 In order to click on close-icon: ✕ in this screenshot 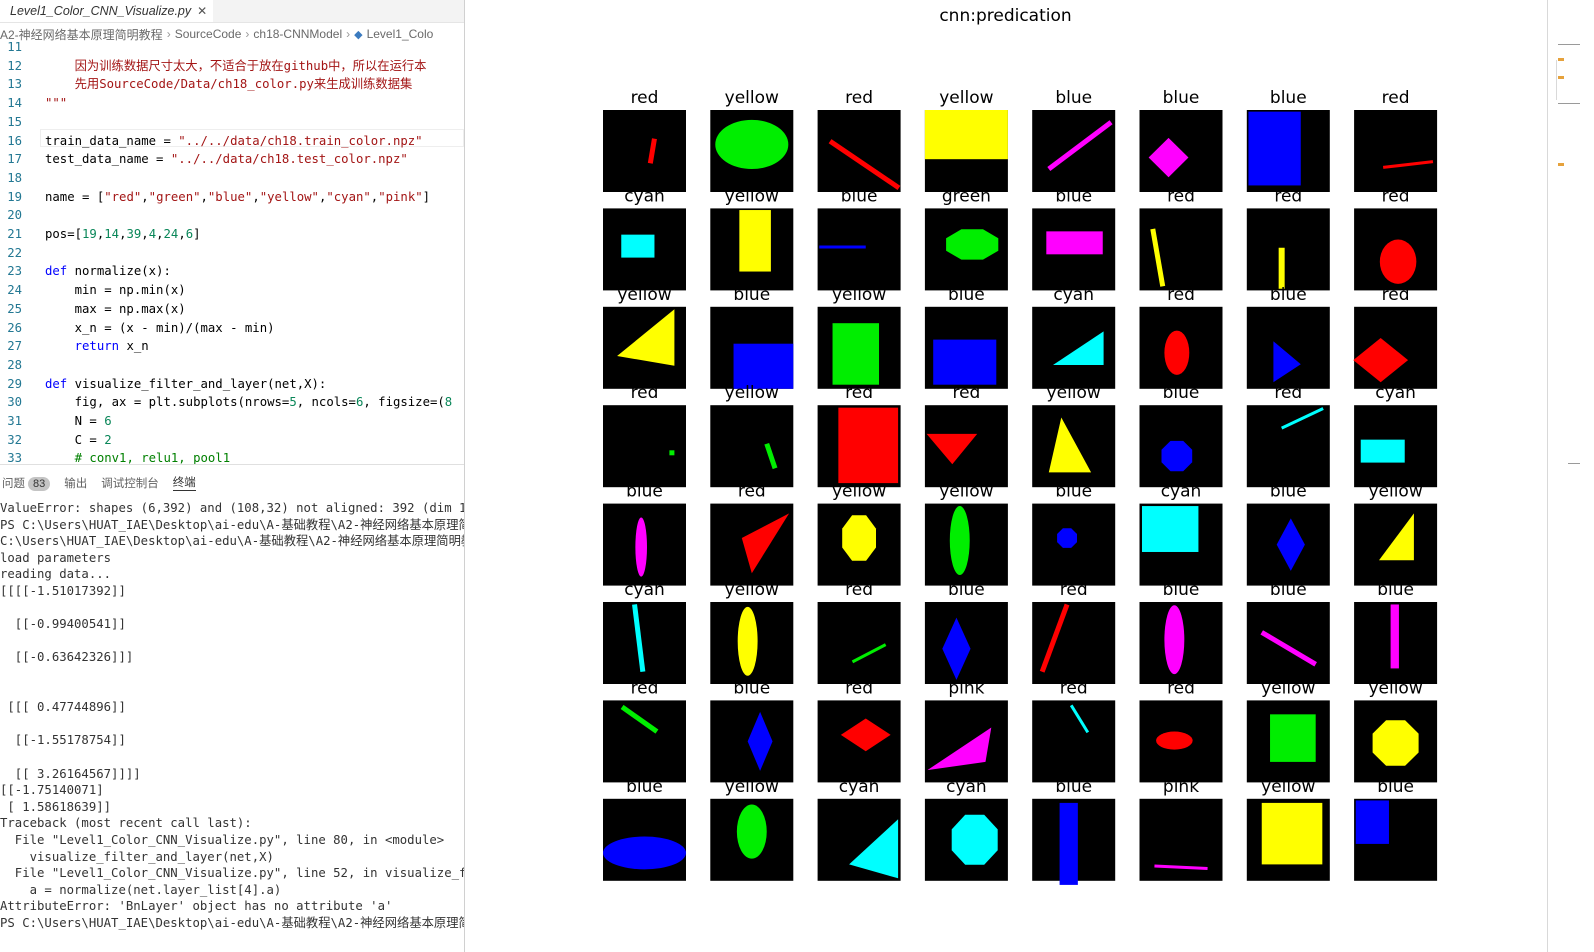, I will do `click(202, 11)`.